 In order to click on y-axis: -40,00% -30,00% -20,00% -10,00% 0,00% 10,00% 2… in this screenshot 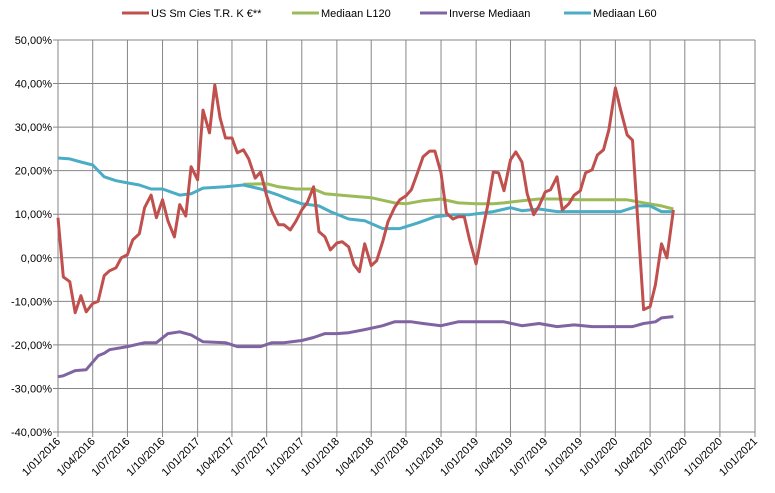, I will do `click(31, 237)`.